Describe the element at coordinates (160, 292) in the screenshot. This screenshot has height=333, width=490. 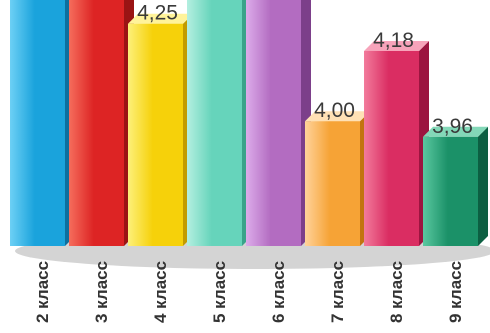
I see `category-label-3: 4 класс` at that location.